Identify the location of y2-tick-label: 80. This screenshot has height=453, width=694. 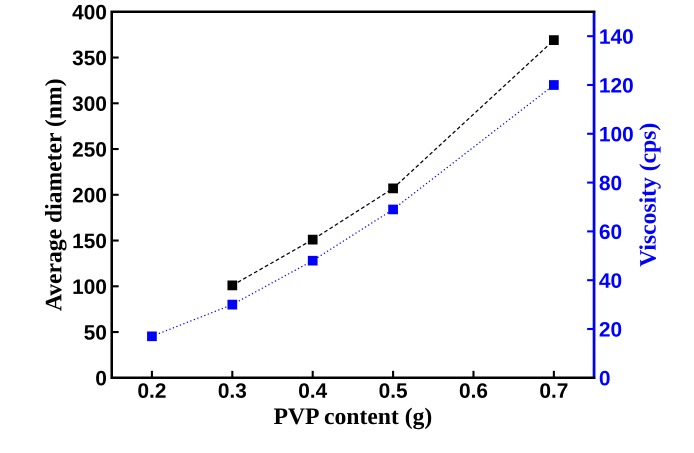
(611, 183).